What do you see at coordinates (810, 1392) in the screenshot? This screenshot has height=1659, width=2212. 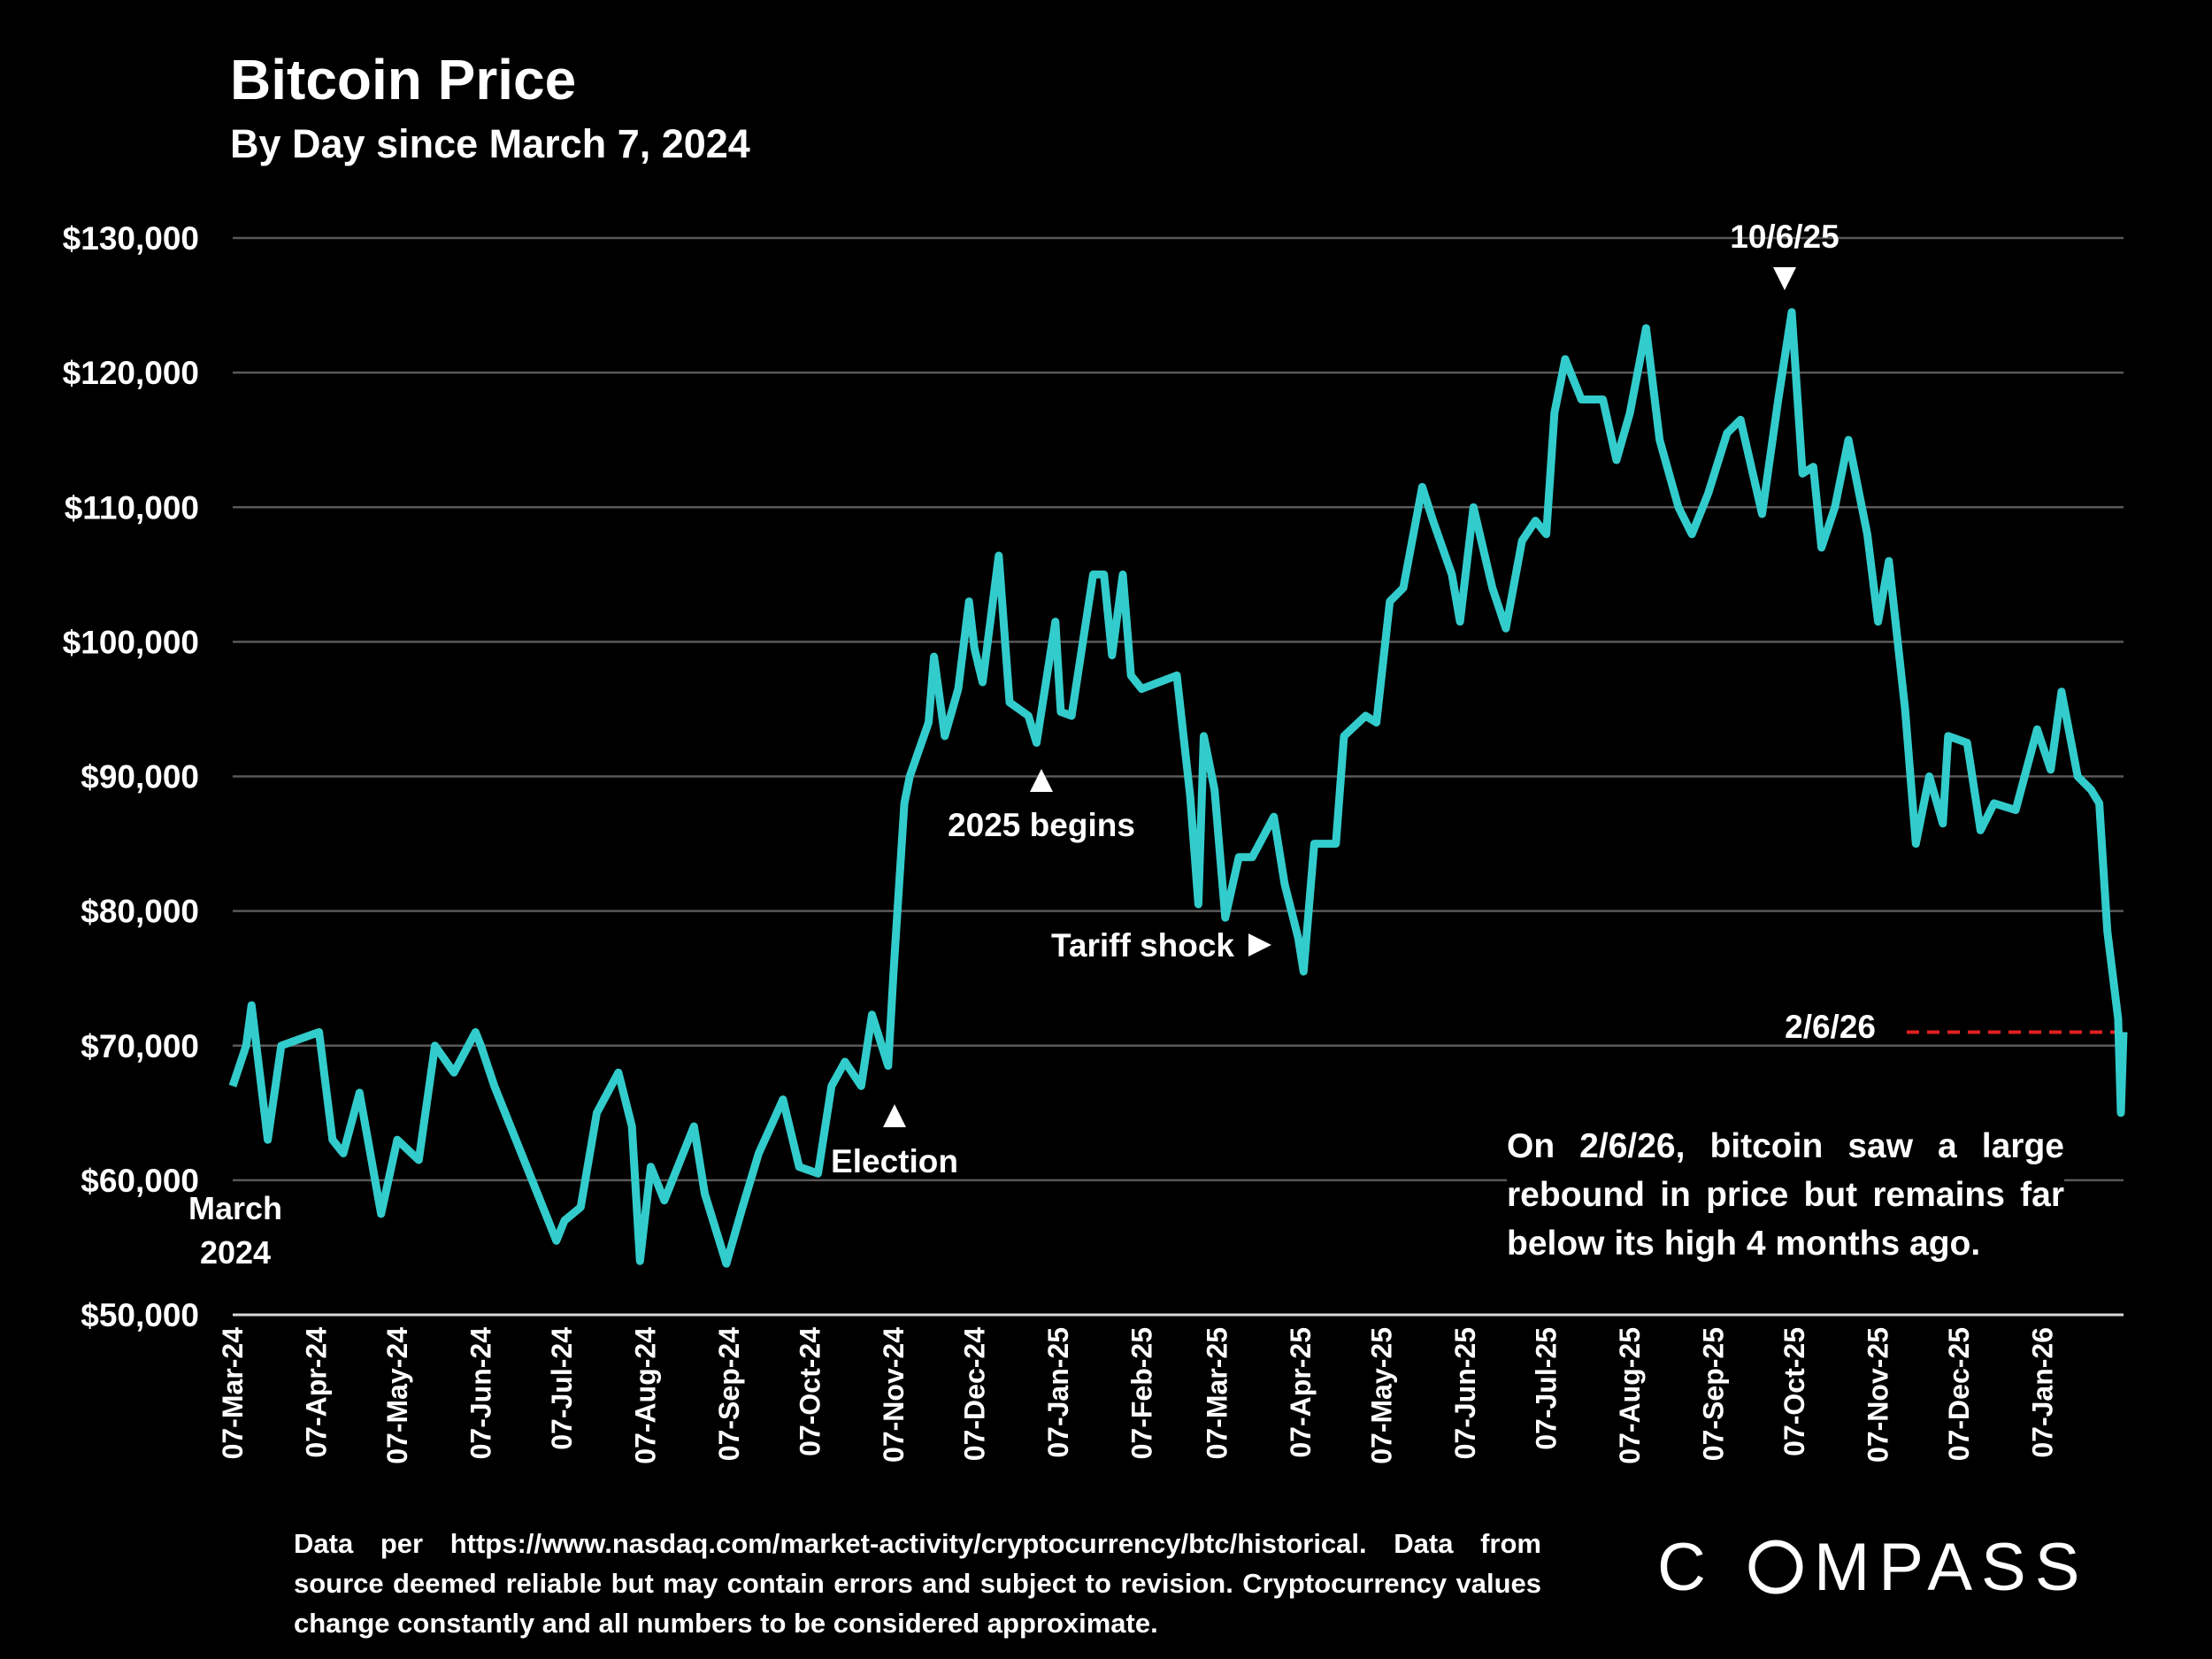 I see `x-tick-label: 07-Oct-24` at bounding box center [810, 1392].